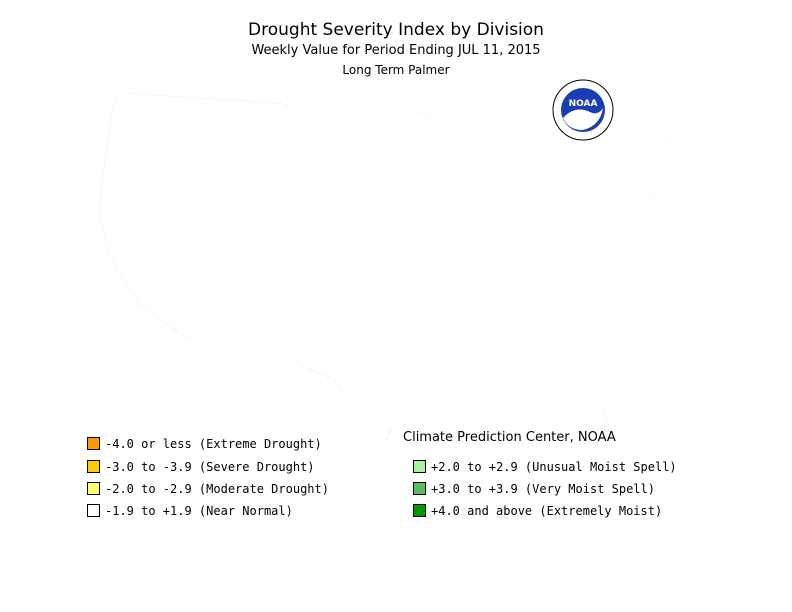 The height and width of the screenshot is (612, 792). I want to click on noaa-logo-text: NOAA, so click(583, 104).